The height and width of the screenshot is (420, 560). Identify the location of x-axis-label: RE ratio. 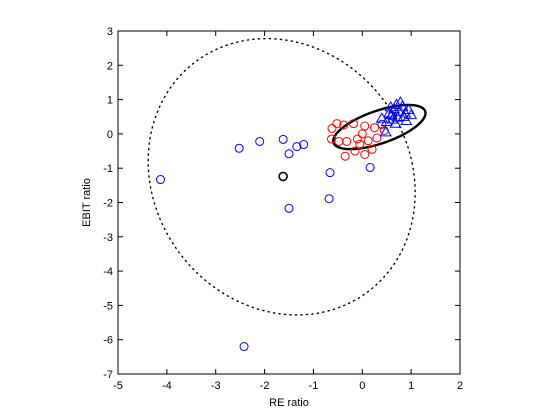
(289, 403).